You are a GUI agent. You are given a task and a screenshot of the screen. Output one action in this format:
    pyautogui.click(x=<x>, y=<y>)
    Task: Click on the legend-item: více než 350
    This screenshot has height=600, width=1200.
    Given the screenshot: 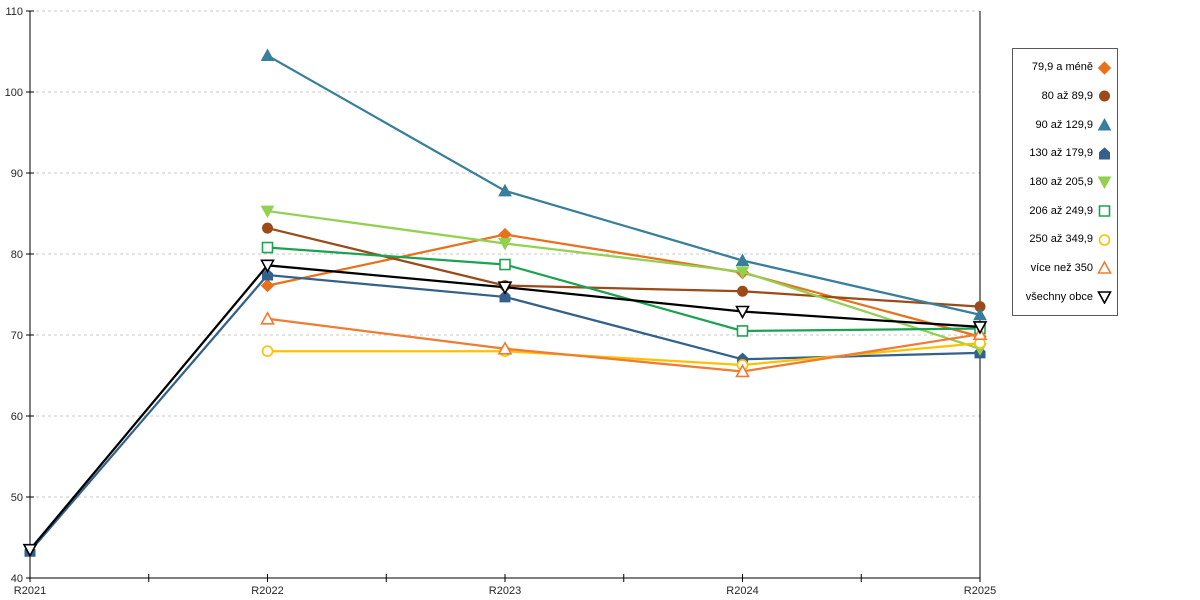 What is the action you would take?
    pyautogui.click(x=1063, y=267)
    